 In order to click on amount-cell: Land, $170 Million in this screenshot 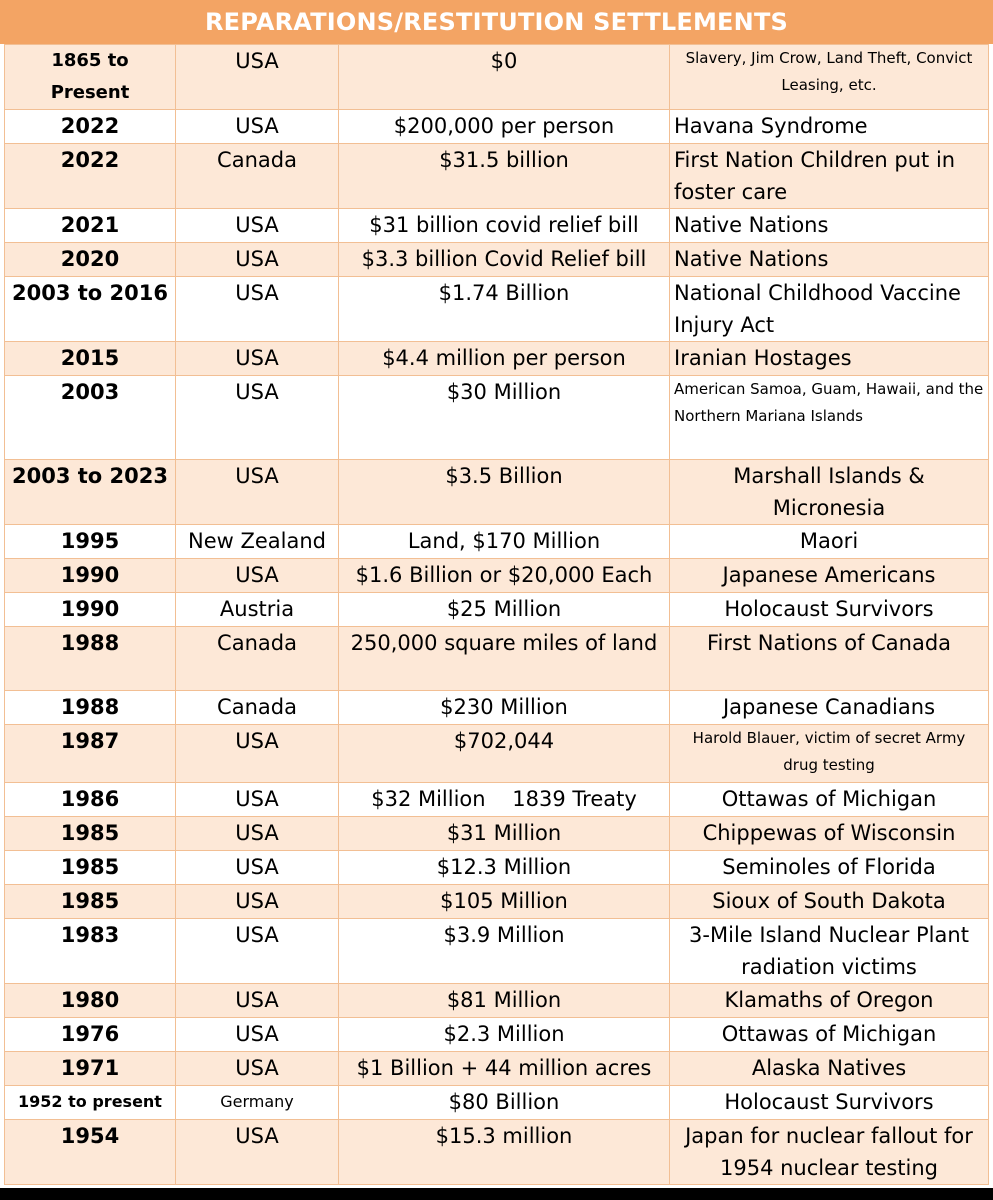, I will do `click(504, 541)`.